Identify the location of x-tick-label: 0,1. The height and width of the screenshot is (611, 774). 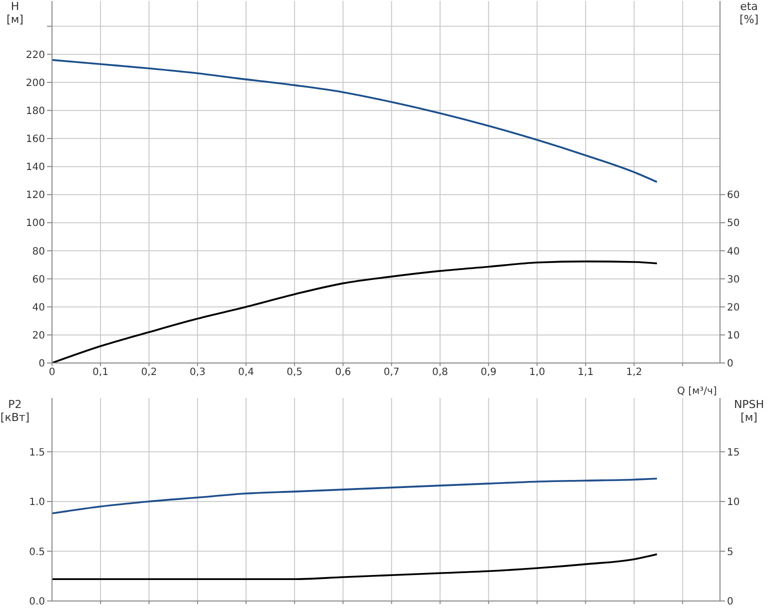
(100, 372).